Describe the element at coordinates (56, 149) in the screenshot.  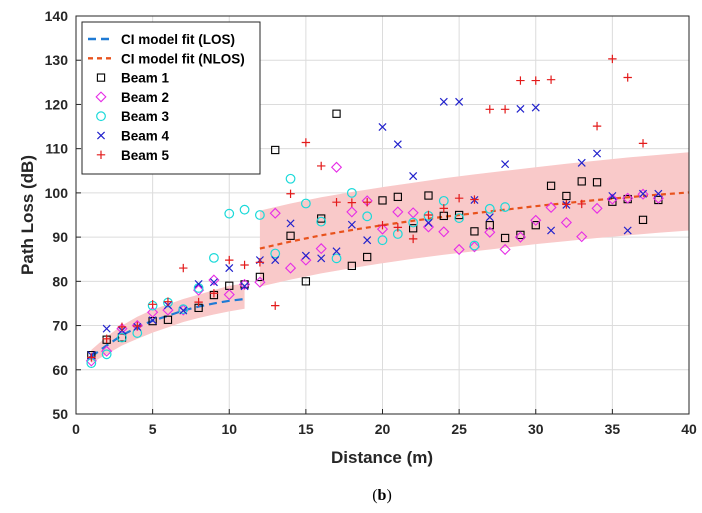
I see `y-tick-label: 110` at that location.